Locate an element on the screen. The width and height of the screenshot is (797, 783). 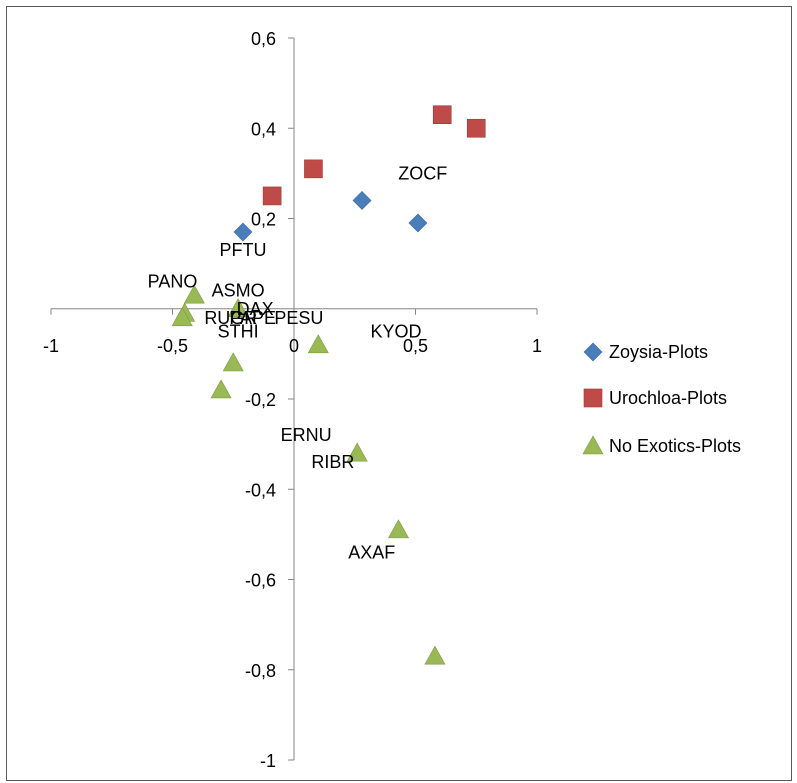
y-tick-label: 0,4 is located at coordinates (263, 129).